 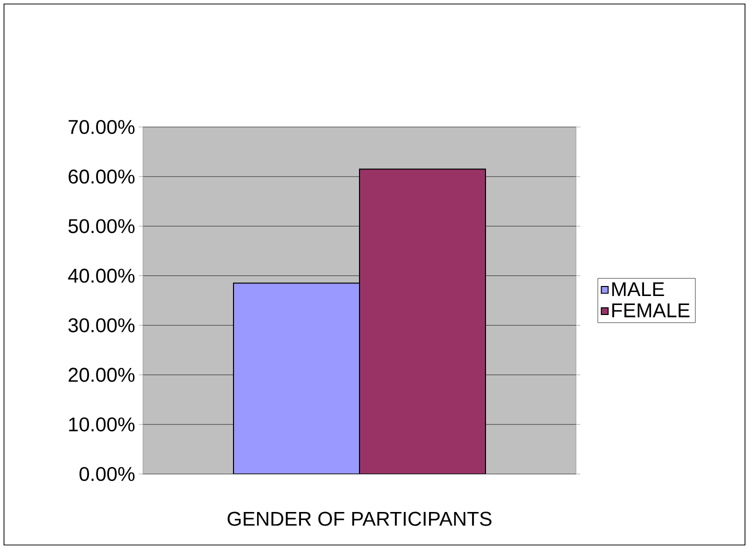 What do you see at coordinates (101, 275) in the screenshot?
I see `y-tick-label: 40.00%` at bounding box center [101, 275].